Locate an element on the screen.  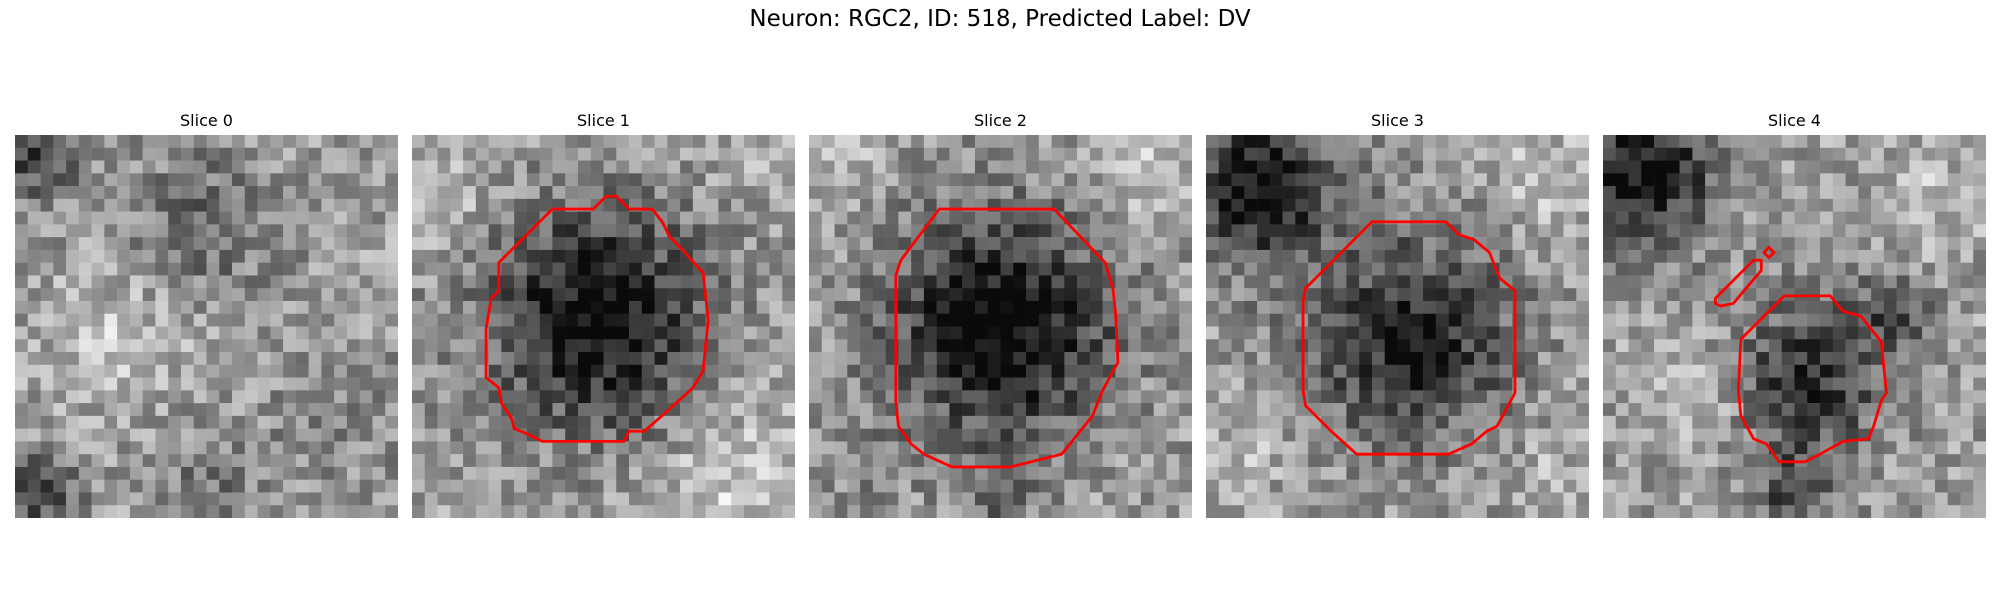
small-contour-elongated is located at coordinates (1738, 283).